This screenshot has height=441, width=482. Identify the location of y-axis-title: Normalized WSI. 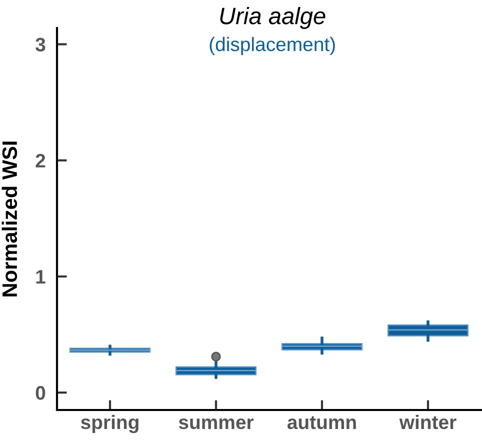
(10, 219).